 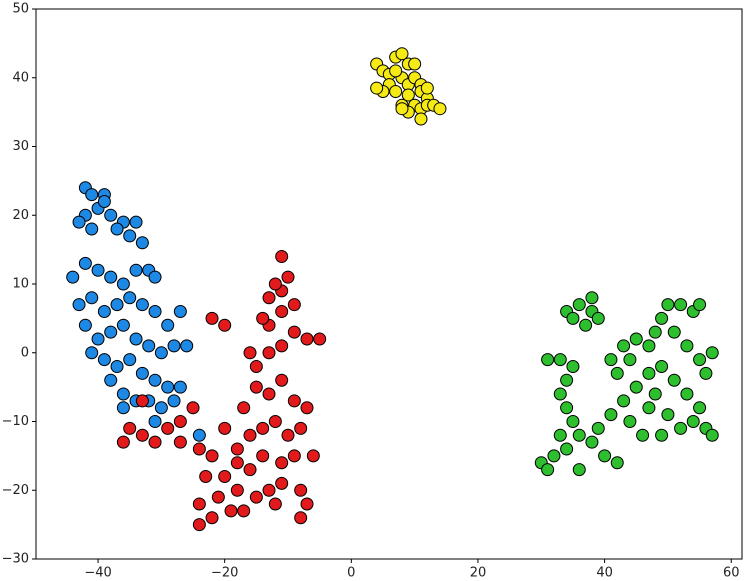 I want to click on x-tick-label: 0, so click(x=351, y=573).